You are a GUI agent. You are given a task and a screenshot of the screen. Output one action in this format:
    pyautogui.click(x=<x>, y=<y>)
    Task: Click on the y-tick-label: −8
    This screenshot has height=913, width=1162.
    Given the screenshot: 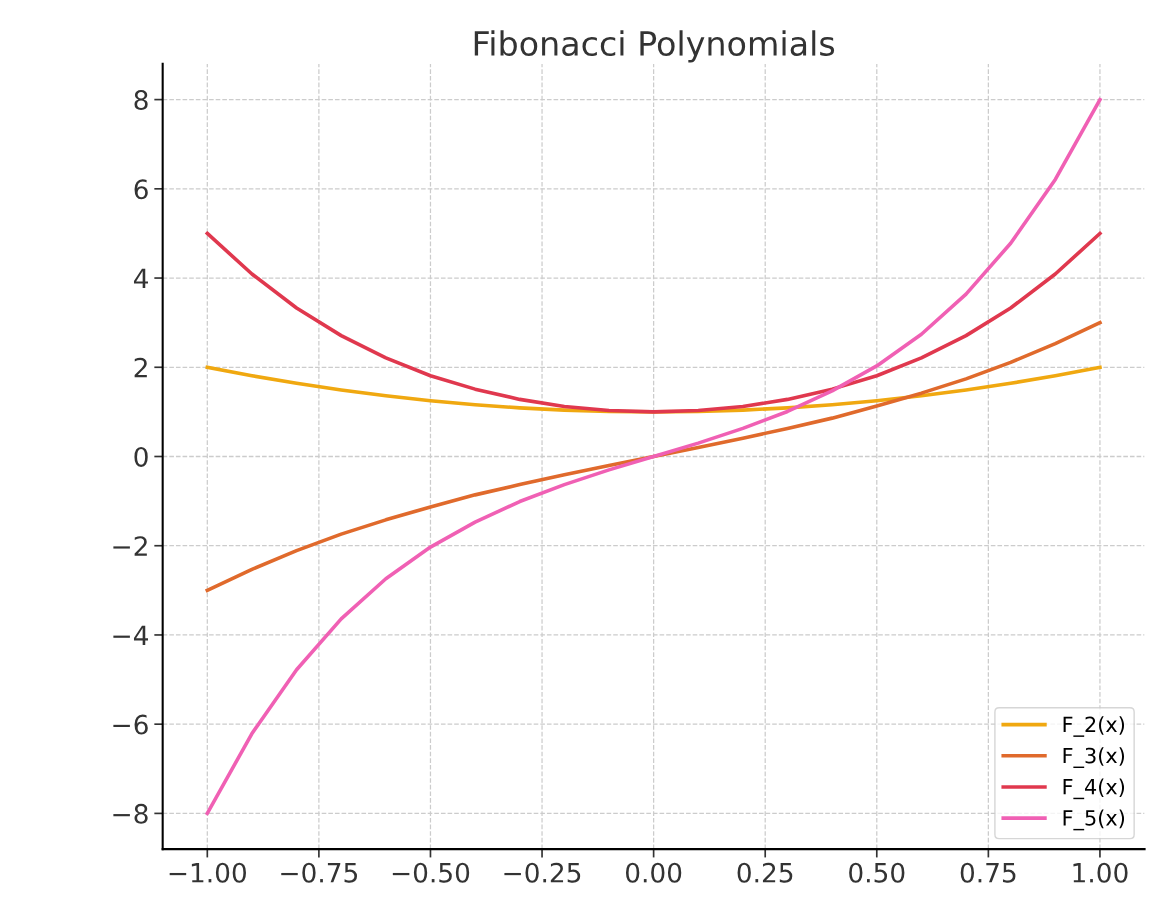 What is the action you would take?
    pyautogui.click(x=130, y=813)
    